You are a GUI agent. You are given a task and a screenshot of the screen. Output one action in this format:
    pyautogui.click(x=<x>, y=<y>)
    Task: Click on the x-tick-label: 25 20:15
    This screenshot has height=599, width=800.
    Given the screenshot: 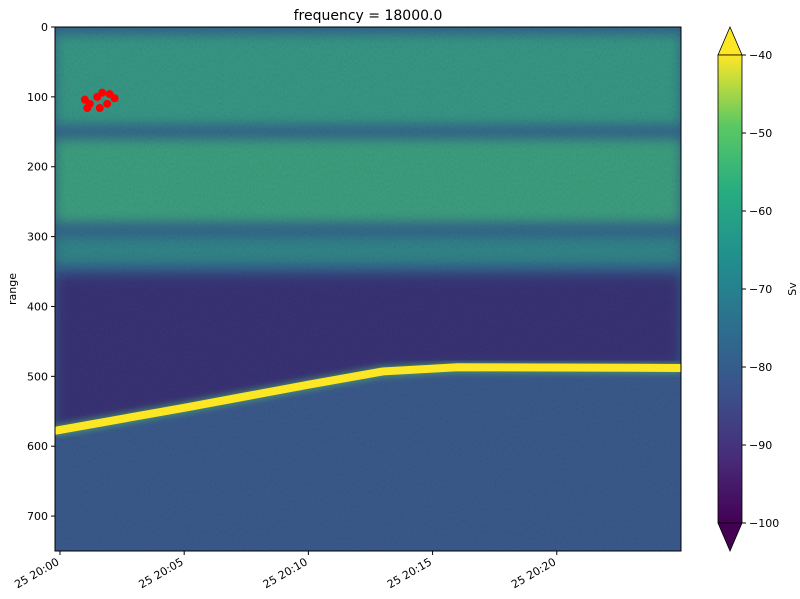 What is the action you would take?
    pyautogui.click(x=409, y=573)
    